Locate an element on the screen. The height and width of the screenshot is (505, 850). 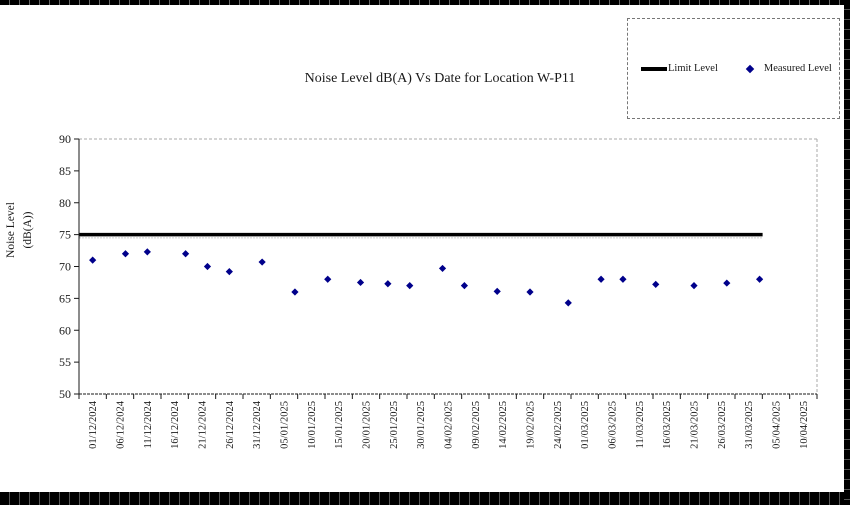
x-tick-label: 26/03/2025 is located at coordinates (722, 425).